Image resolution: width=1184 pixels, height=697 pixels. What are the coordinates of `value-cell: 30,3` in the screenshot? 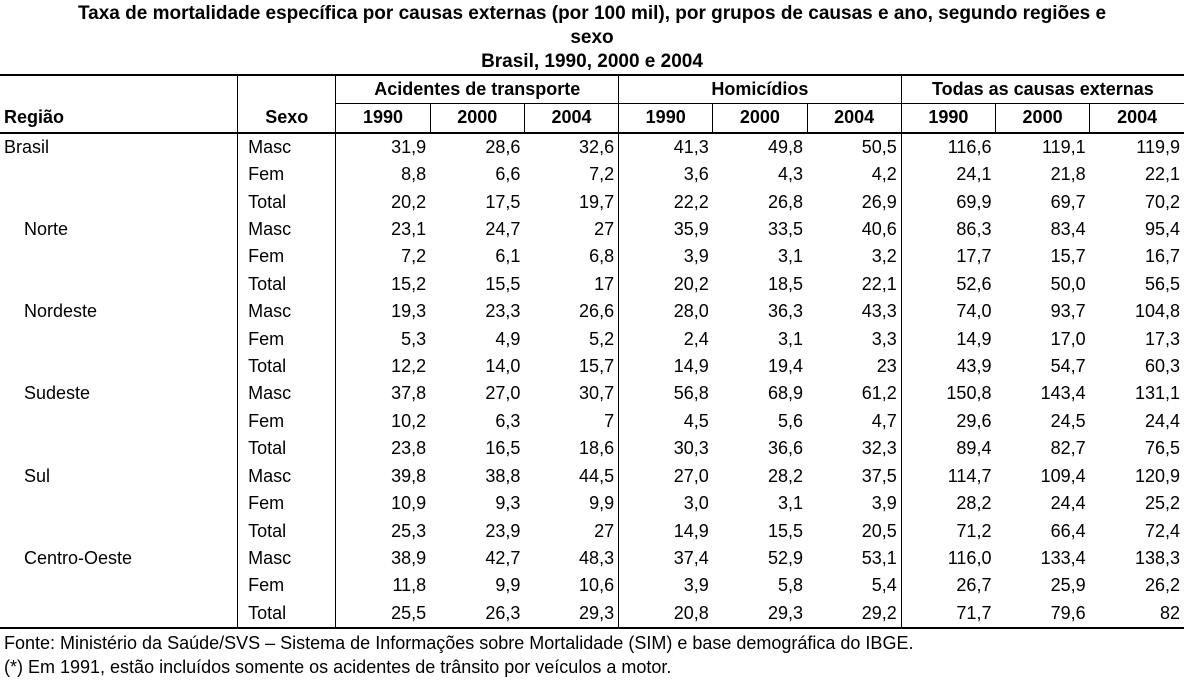 It's located at (665, 449).